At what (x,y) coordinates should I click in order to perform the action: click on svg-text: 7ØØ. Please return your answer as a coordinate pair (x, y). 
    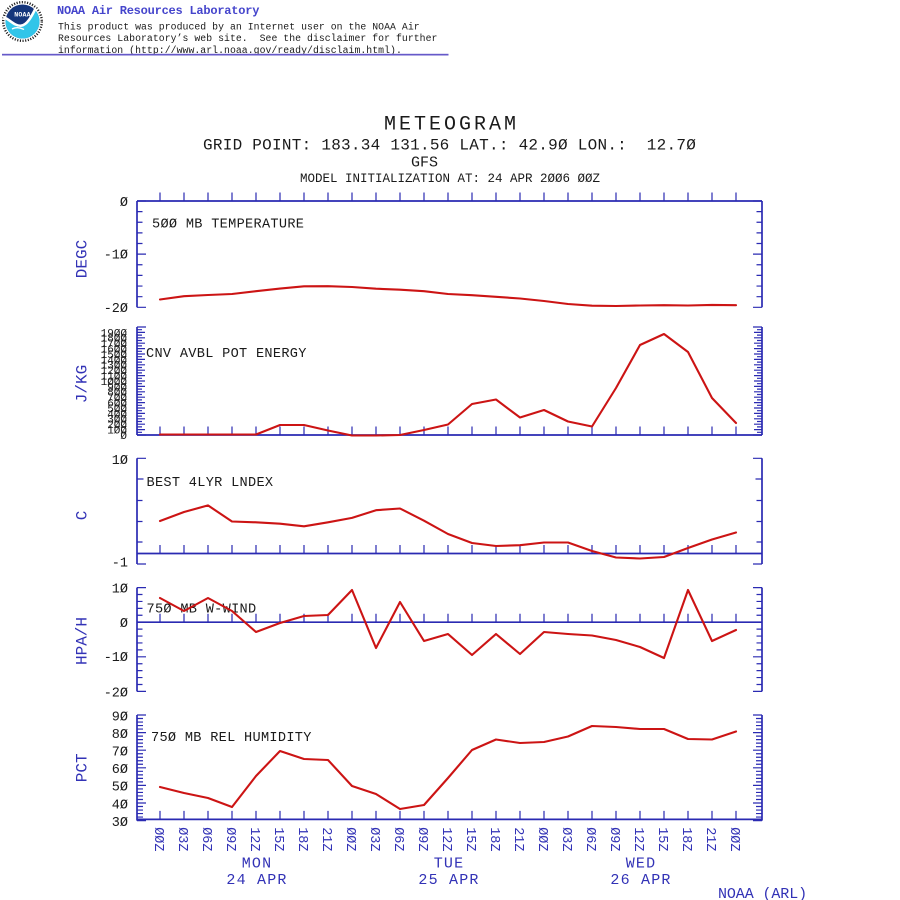
    Looking at the image, I should click on (117, 399).